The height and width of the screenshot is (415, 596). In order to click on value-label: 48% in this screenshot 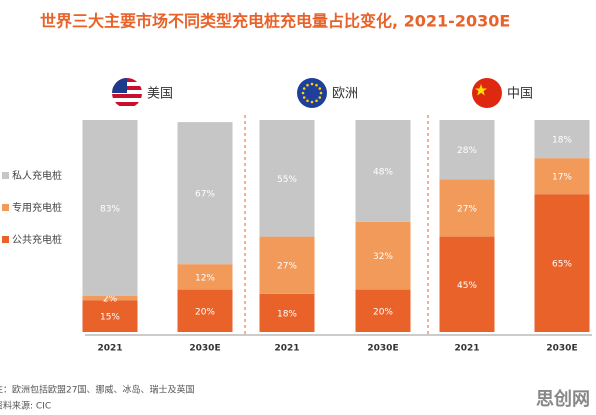, I will do `click(383, 172)`.